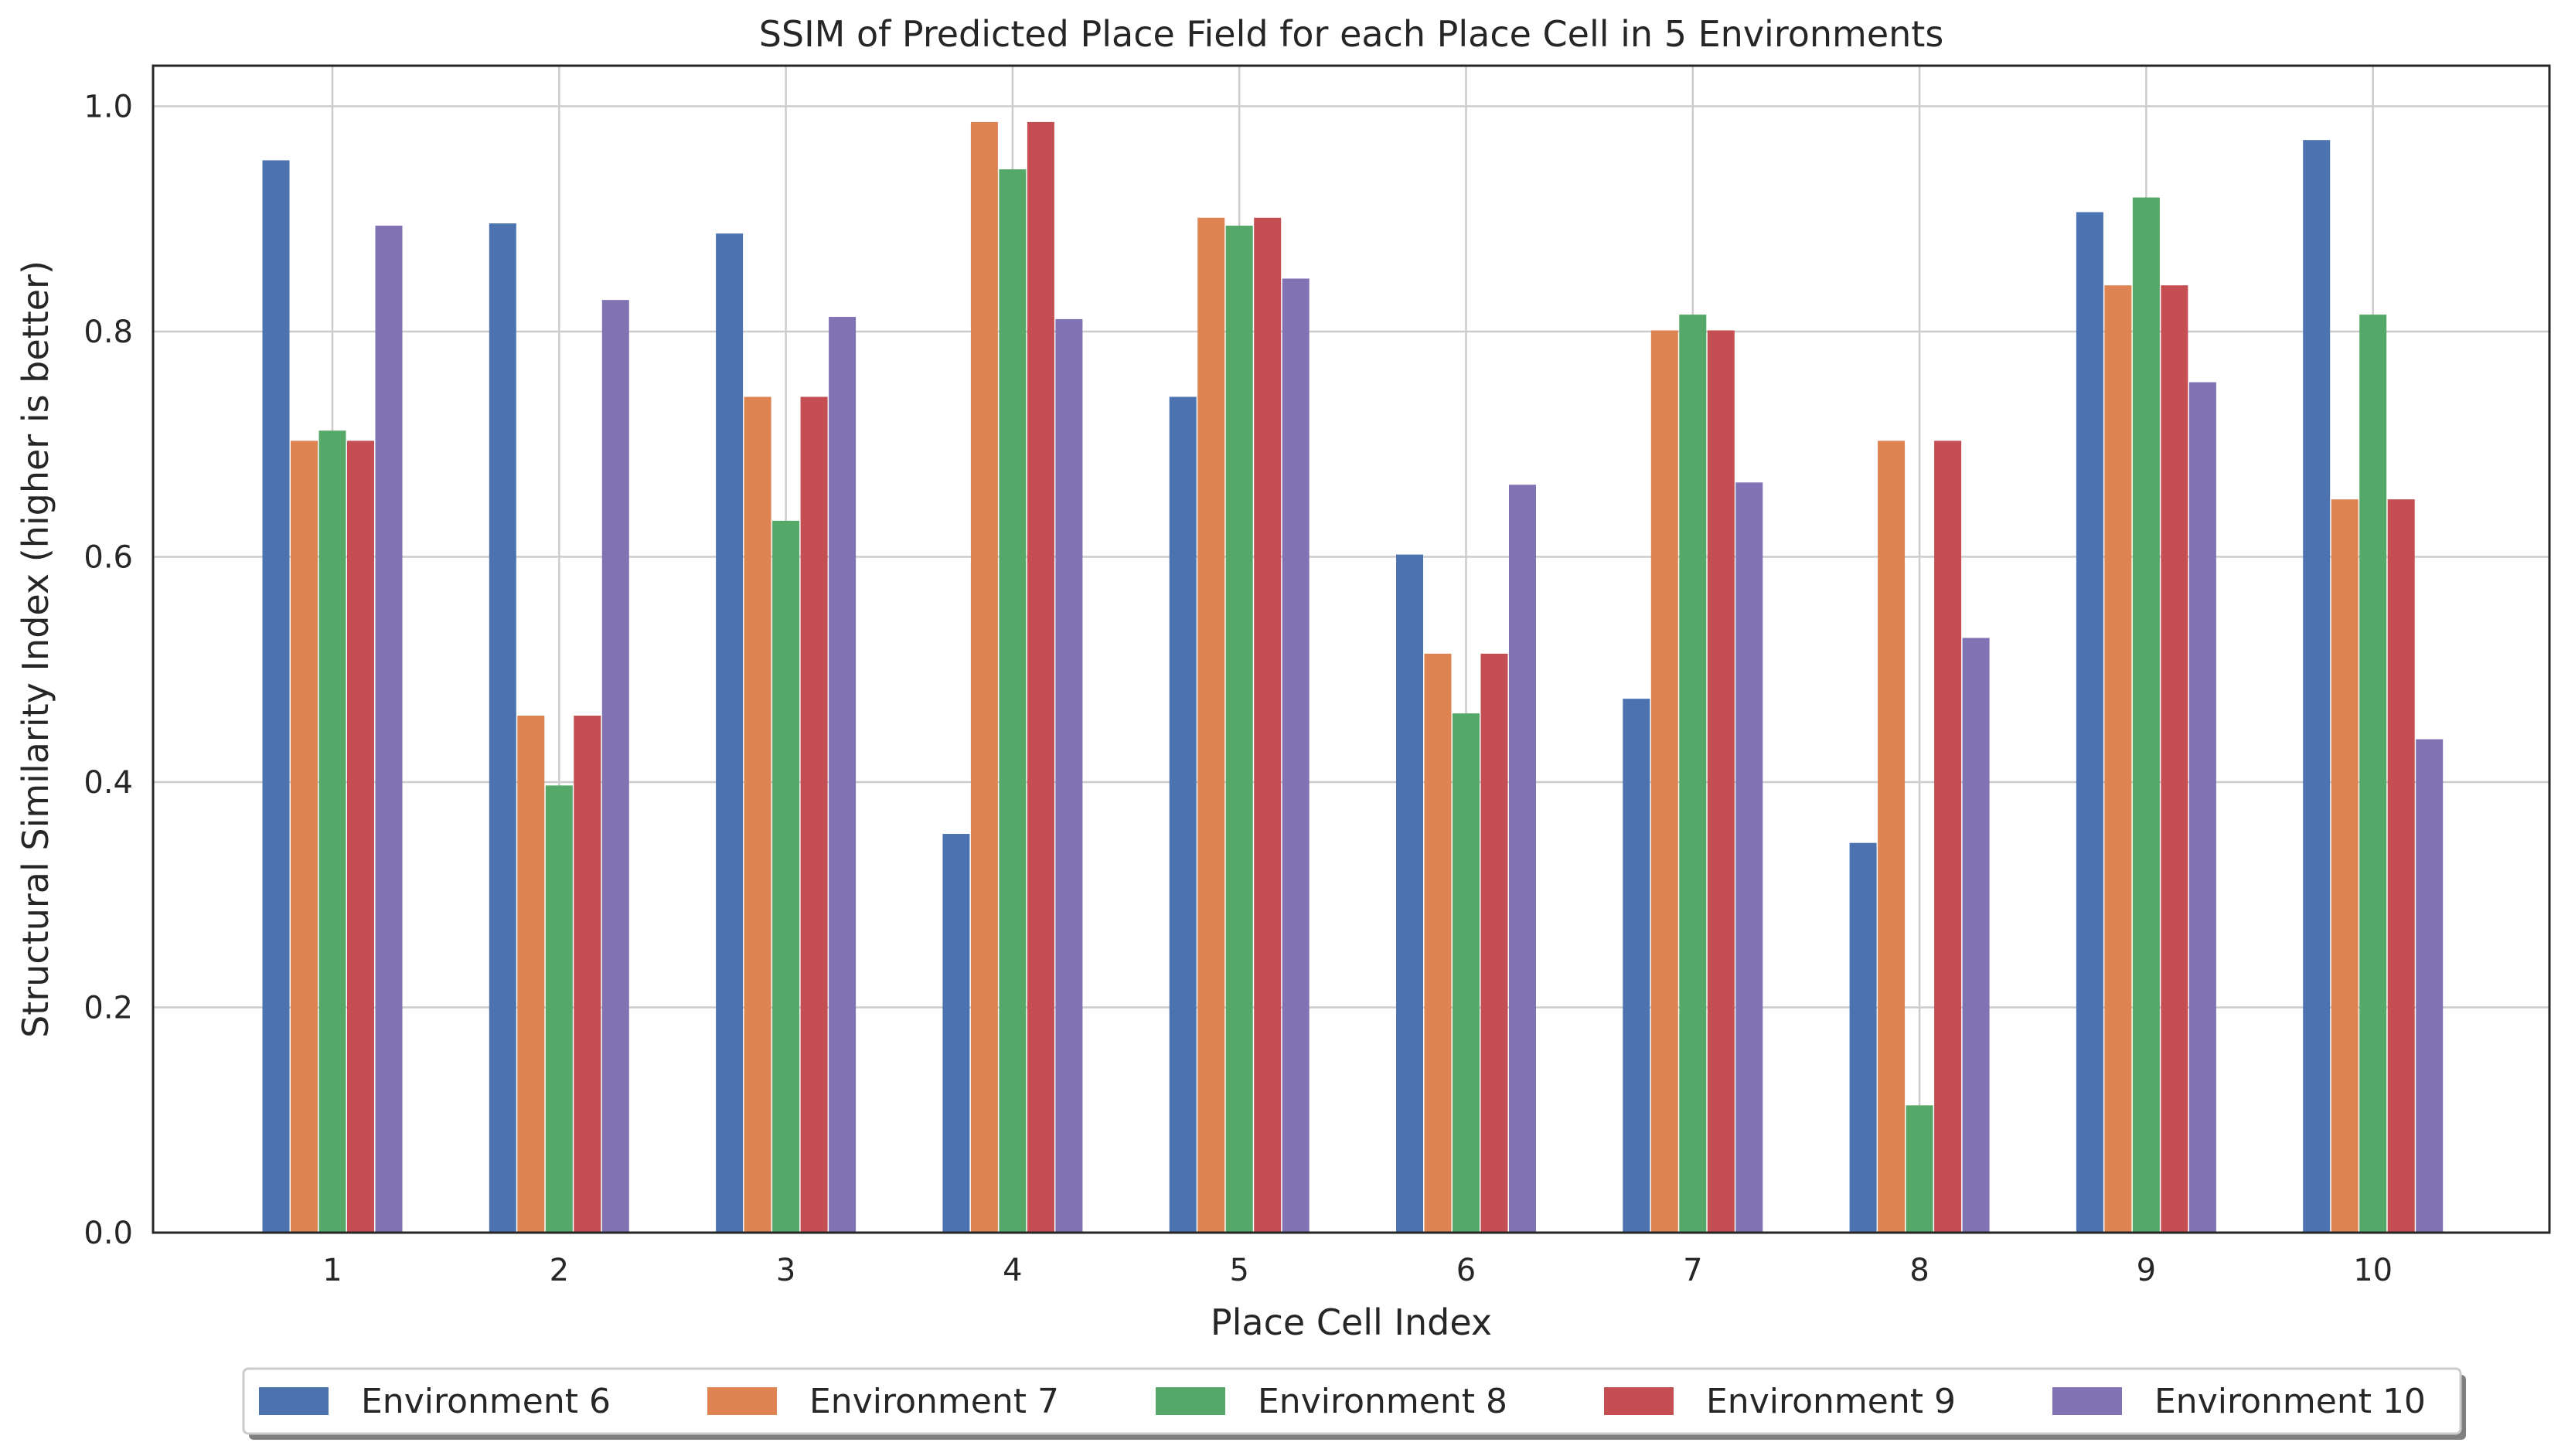 Image resolution: width=2568 pixels, height=1456 pixels. What do you see at coordinates (785, 1271) in the screenshot?
I see `x-tick-label: 3` at bounding box center [785, 1271].